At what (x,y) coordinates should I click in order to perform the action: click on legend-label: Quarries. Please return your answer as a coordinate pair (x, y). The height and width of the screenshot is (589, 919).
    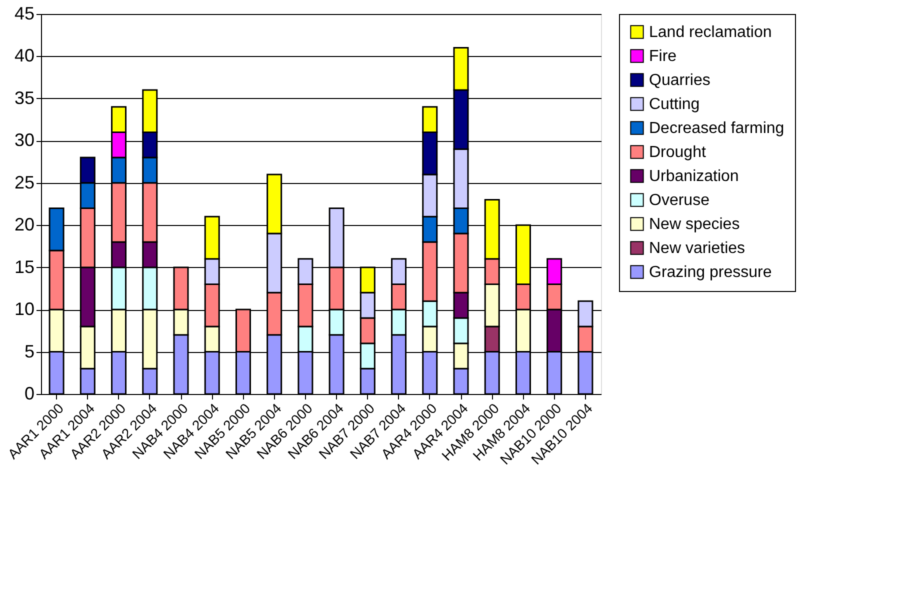
    Looking at the image, I should click on (679, 80).